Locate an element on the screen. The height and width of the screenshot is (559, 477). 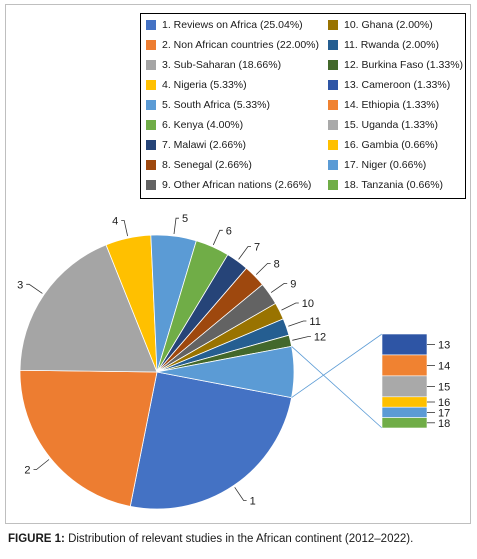
legend-label: 8. Senegal (2.66%) is located at coordinates (207, 164).